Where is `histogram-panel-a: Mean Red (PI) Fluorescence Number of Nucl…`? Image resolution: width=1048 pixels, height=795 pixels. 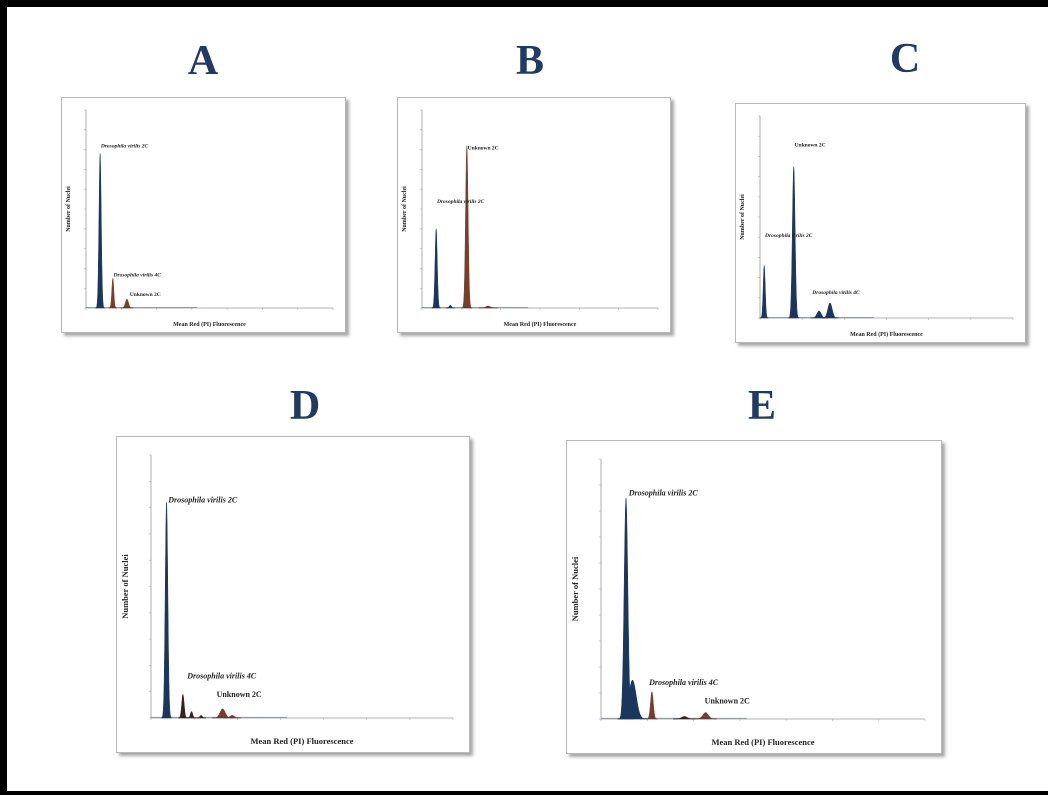 histogram-panel-a: Mean Red (PI) Fluorescence Number of Nucl… is located at coordinates (203, 215).